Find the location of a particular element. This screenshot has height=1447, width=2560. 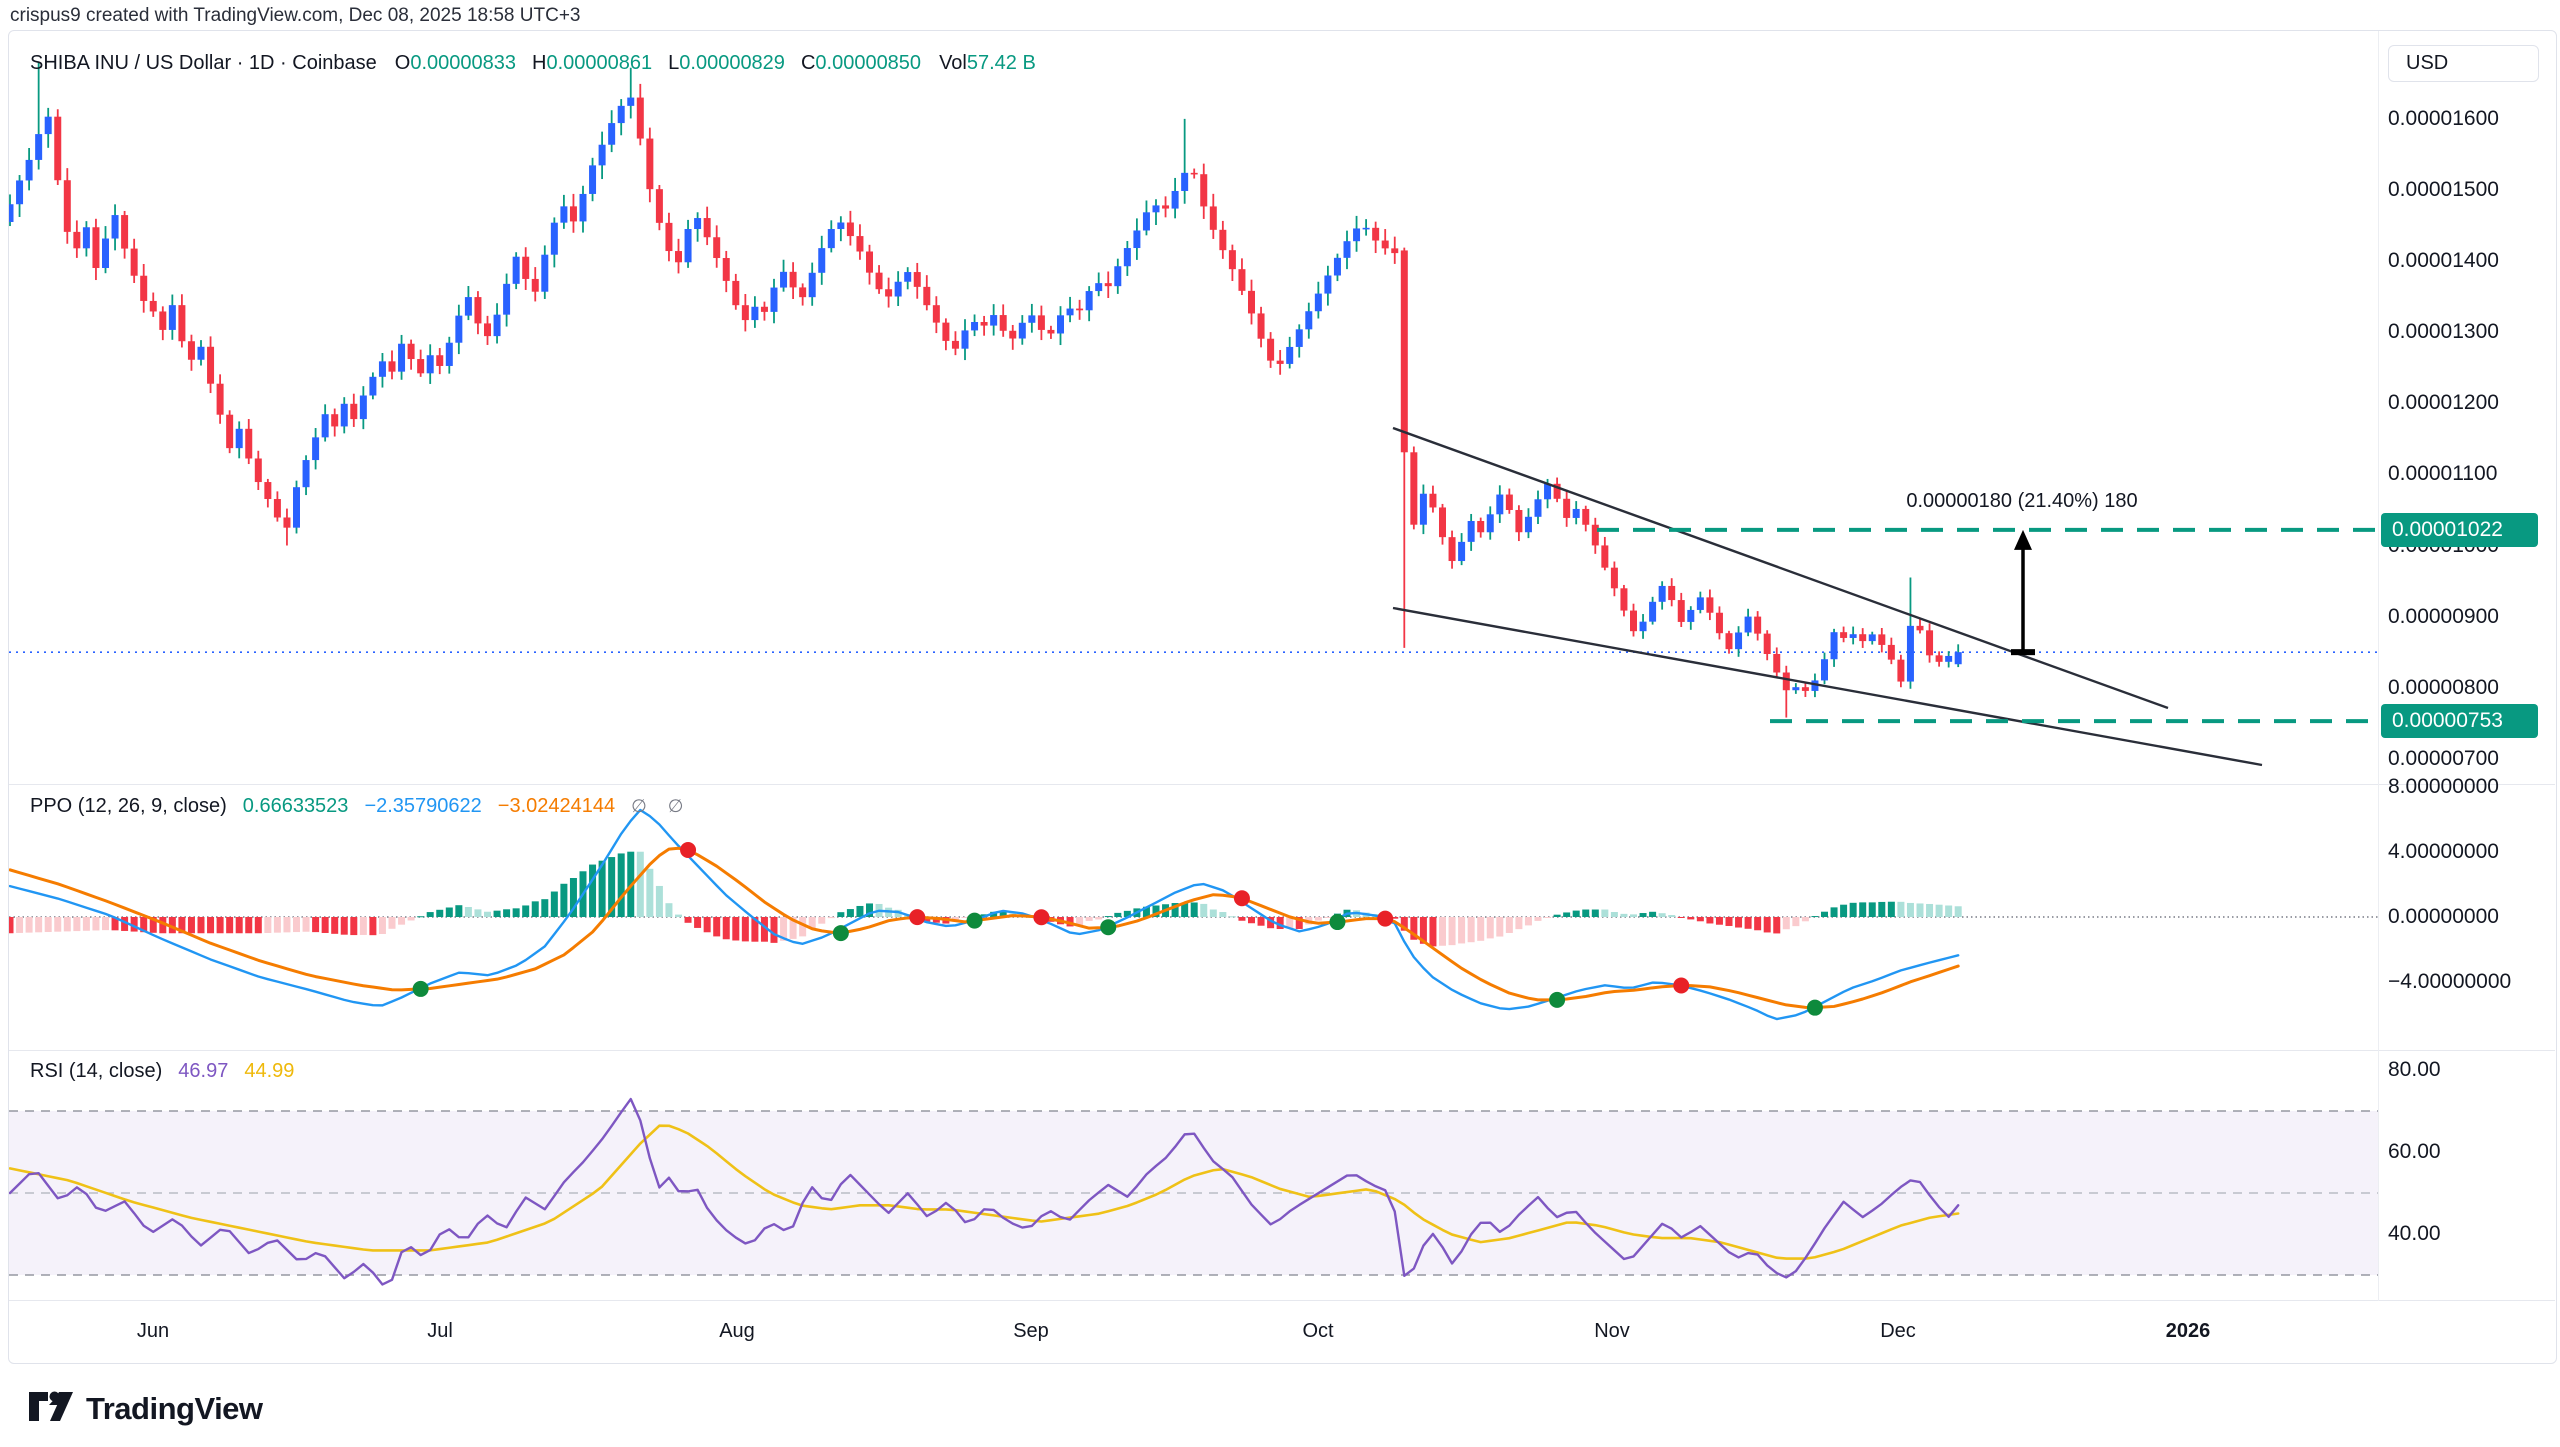

ohlc-letter: O is located at coordinates (402, 63).